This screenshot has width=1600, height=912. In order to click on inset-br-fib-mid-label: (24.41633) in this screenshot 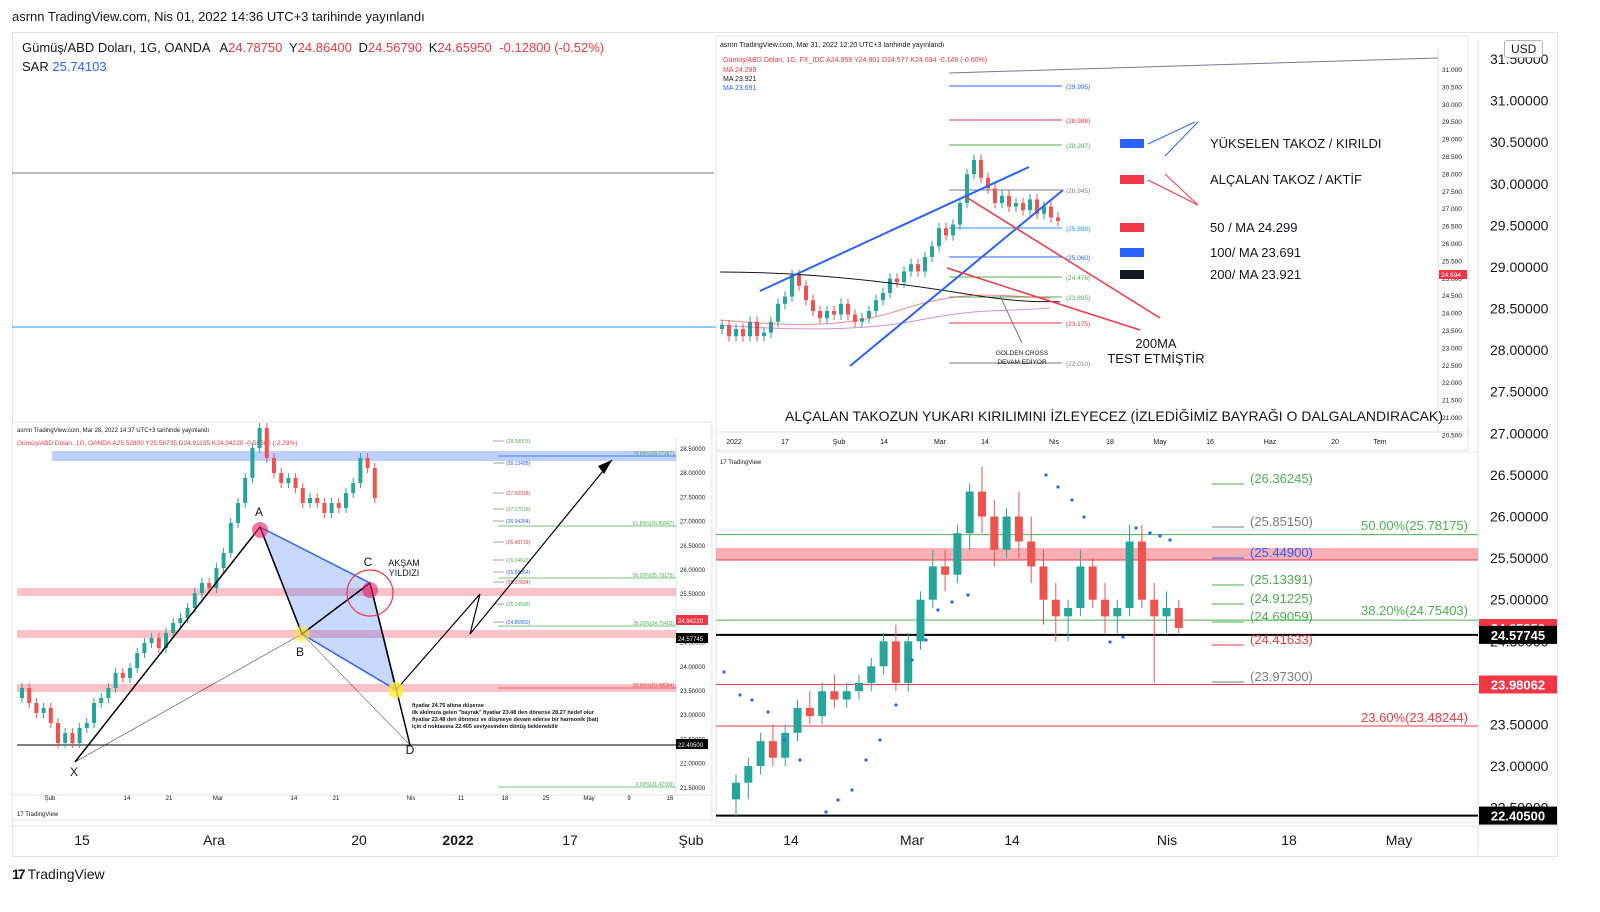, I will do `click(1281, 639)`.